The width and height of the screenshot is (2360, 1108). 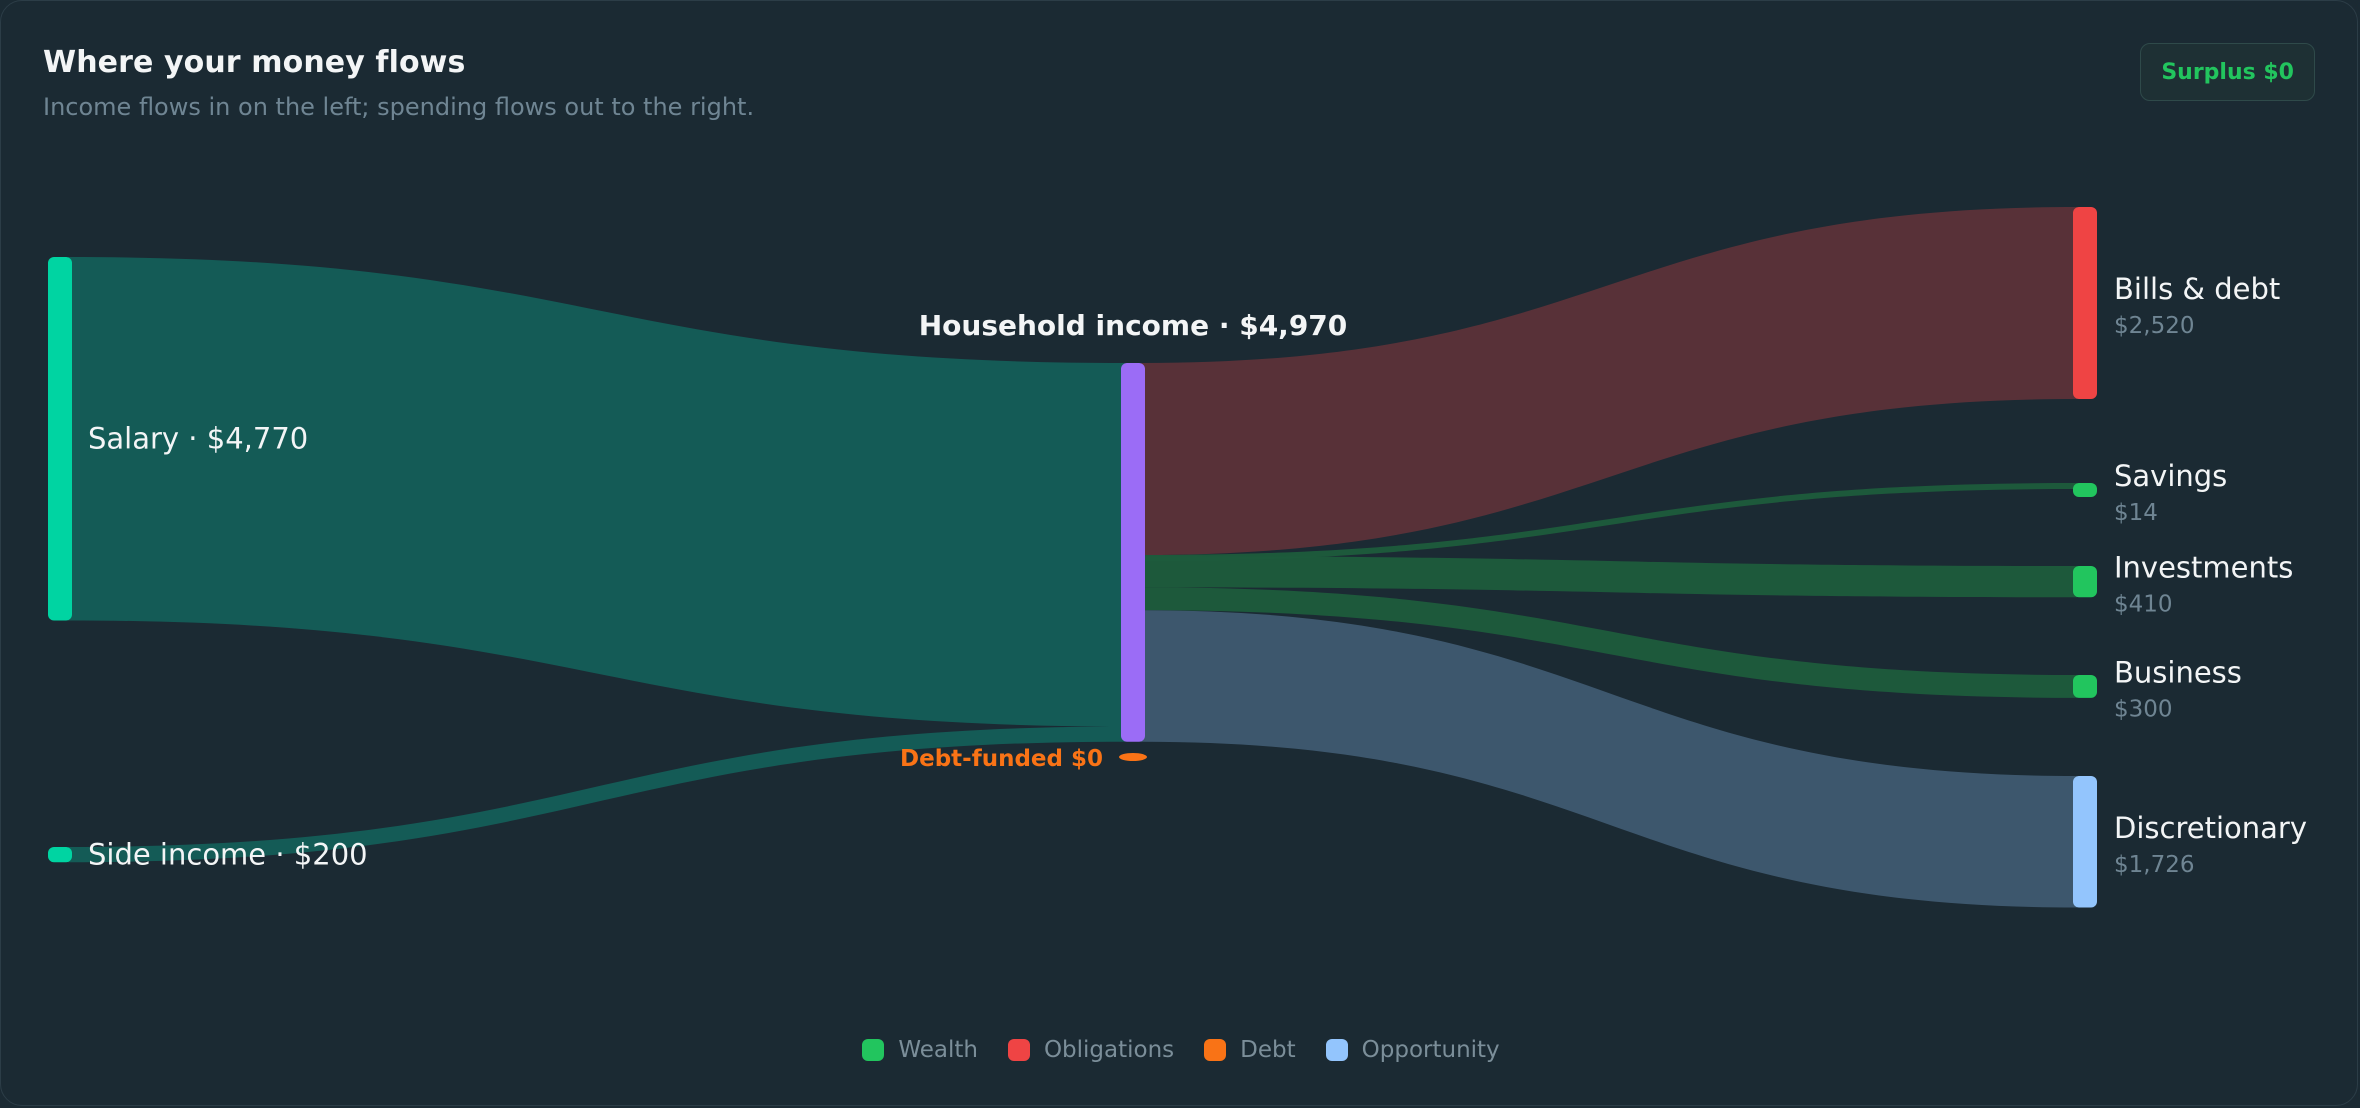 I want to click on legend-label: Debt, so click(x=1268, y=1050).